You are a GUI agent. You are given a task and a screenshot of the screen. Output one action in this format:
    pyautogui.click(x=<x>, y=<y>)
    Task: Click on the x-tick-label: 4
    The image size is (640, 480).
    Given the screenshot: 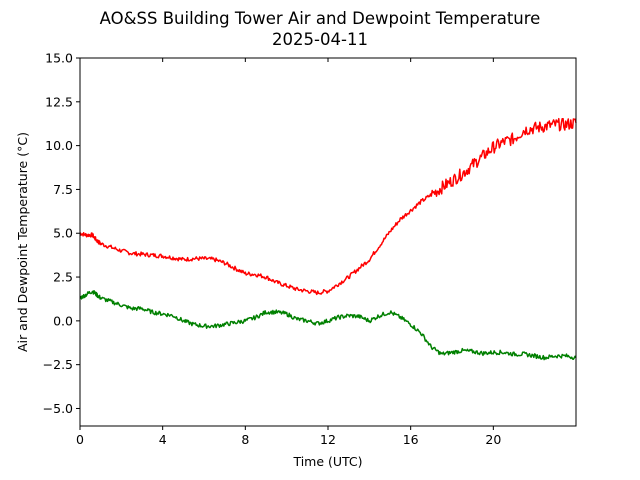 What is the action you would take?
    pyautogui.click(x=163, y=439)
    